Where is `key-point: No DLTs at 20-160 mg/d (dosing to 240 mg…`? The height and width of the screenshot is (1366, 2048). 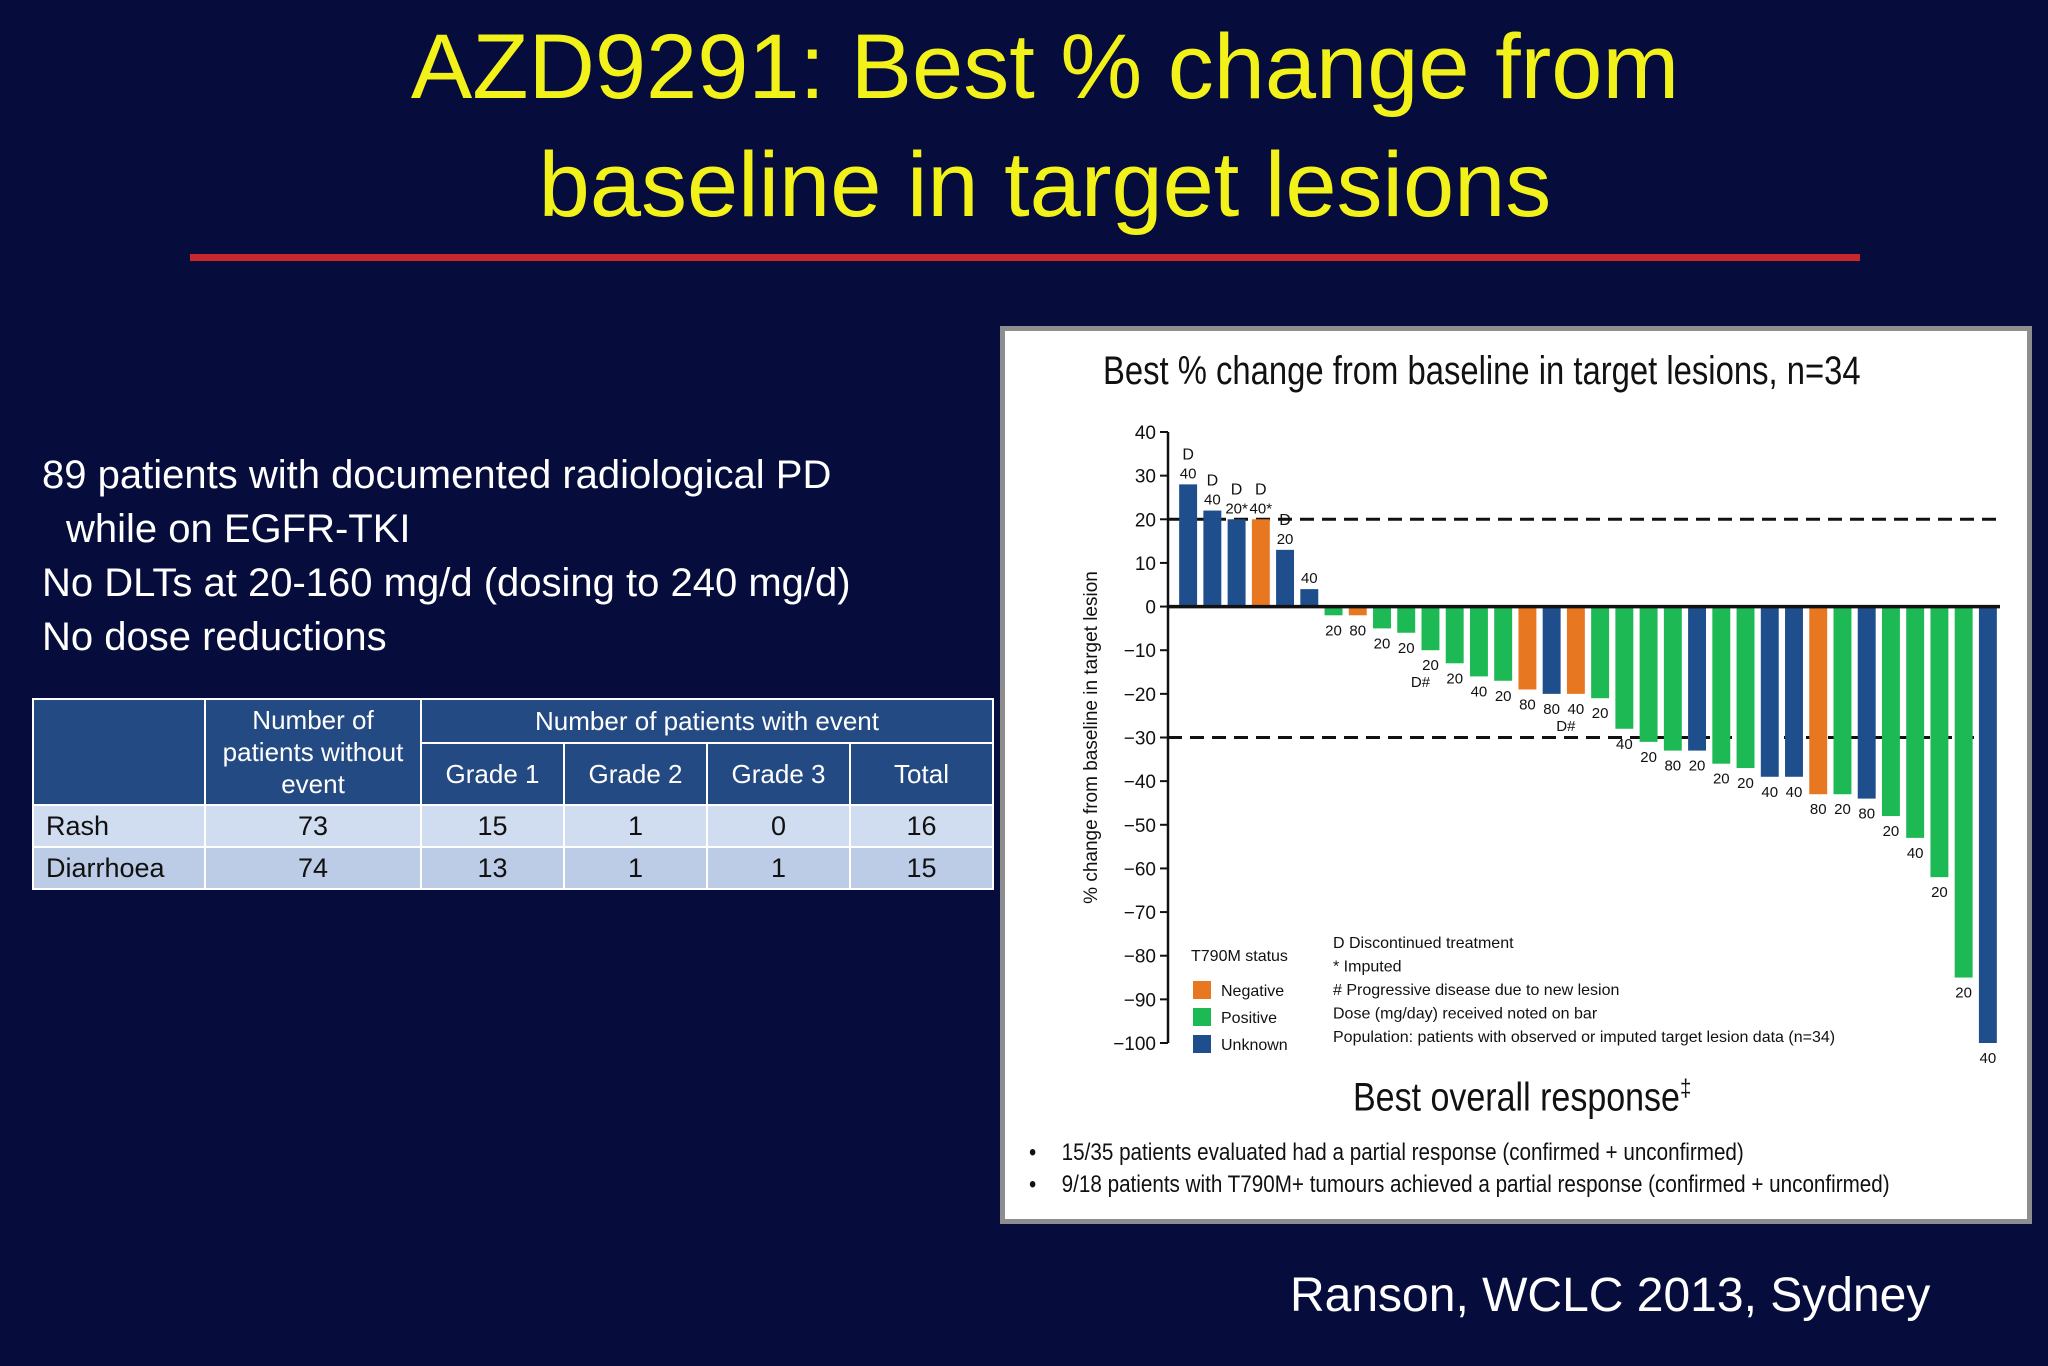
key-point: No DLTs at 20-160 mg/d (dosing to 240 mg… is located at coordinates (446, 583).